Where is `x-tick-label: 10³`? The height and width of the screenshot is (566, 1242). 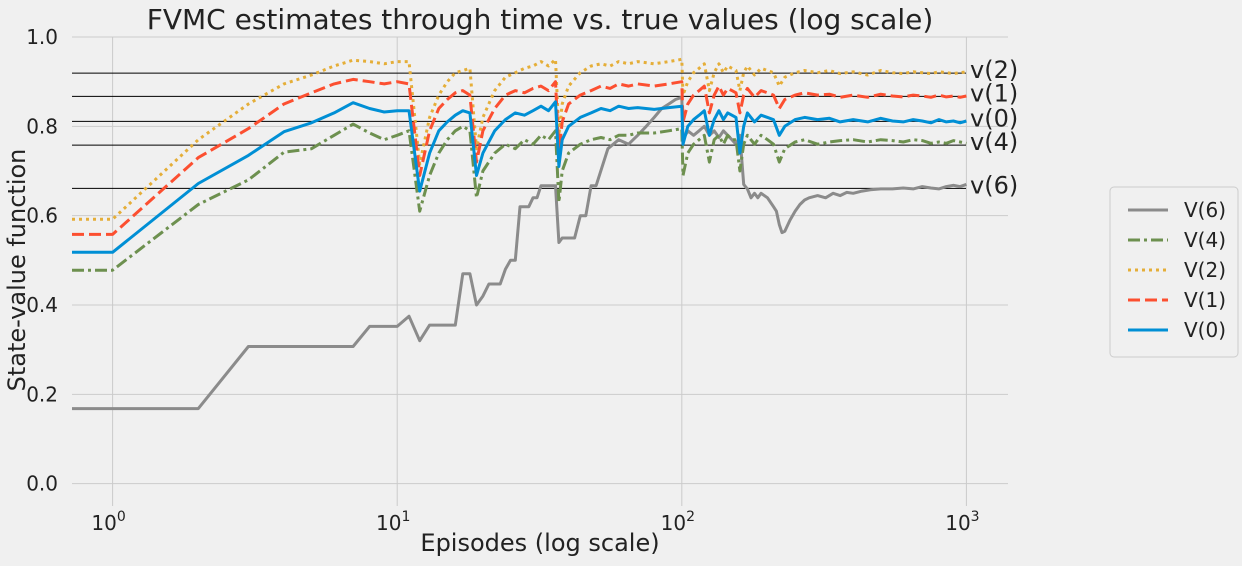 x-tick-label: 10³ is located at coordinates (962, 522).